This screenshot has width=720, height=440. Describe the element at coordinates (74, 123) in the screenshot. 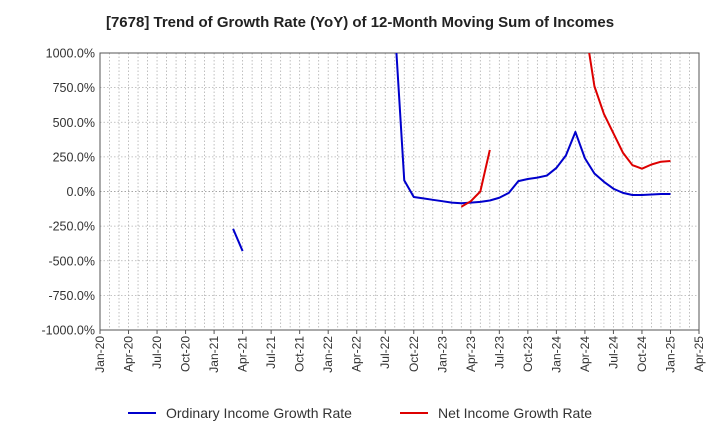

I see `y-tick-label: 500.0%` at that location.